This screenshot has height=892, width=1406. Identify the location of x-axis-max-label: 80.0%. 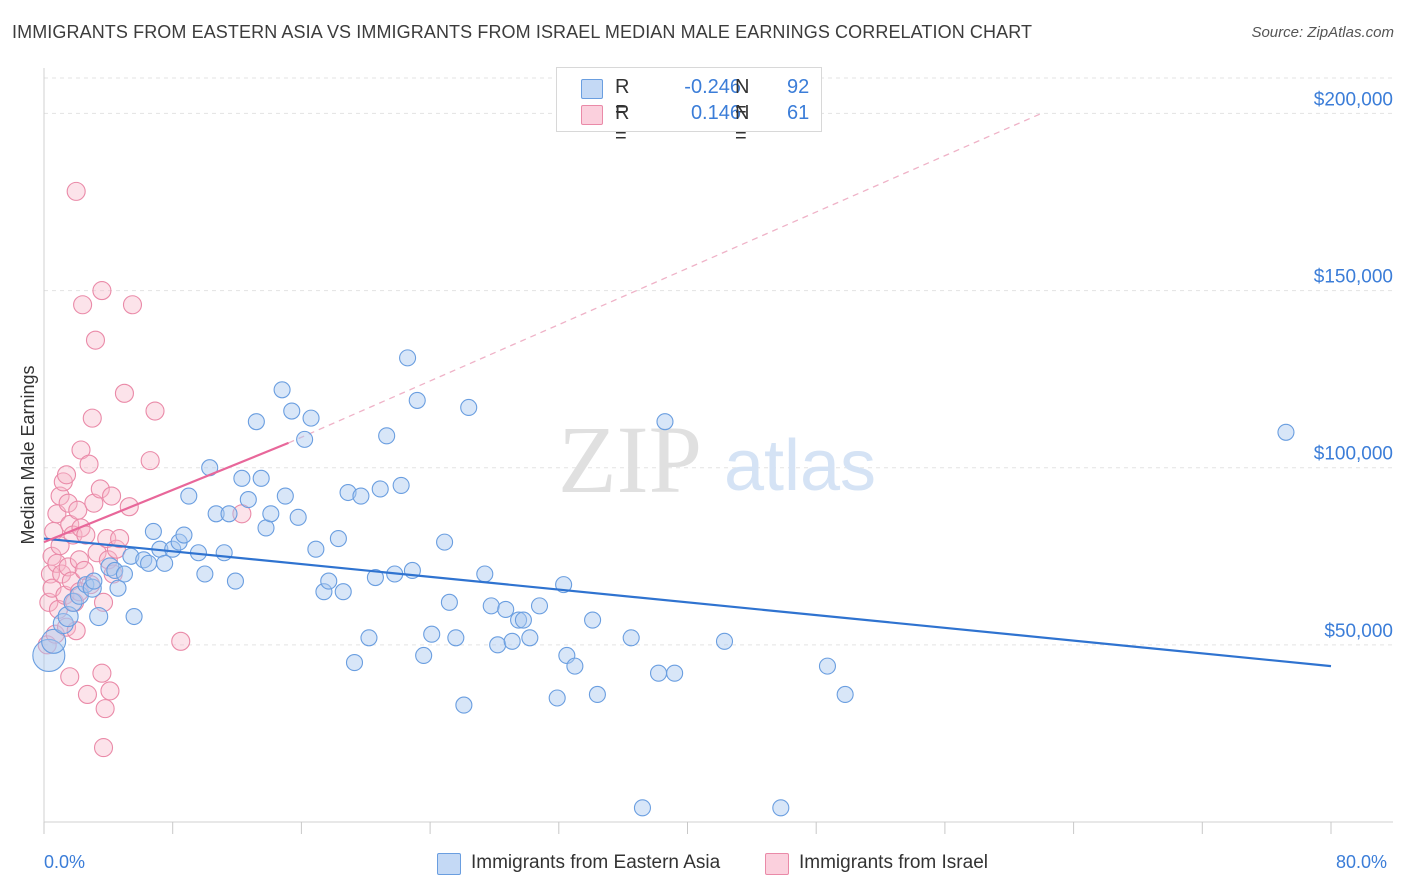
(1362, 862).